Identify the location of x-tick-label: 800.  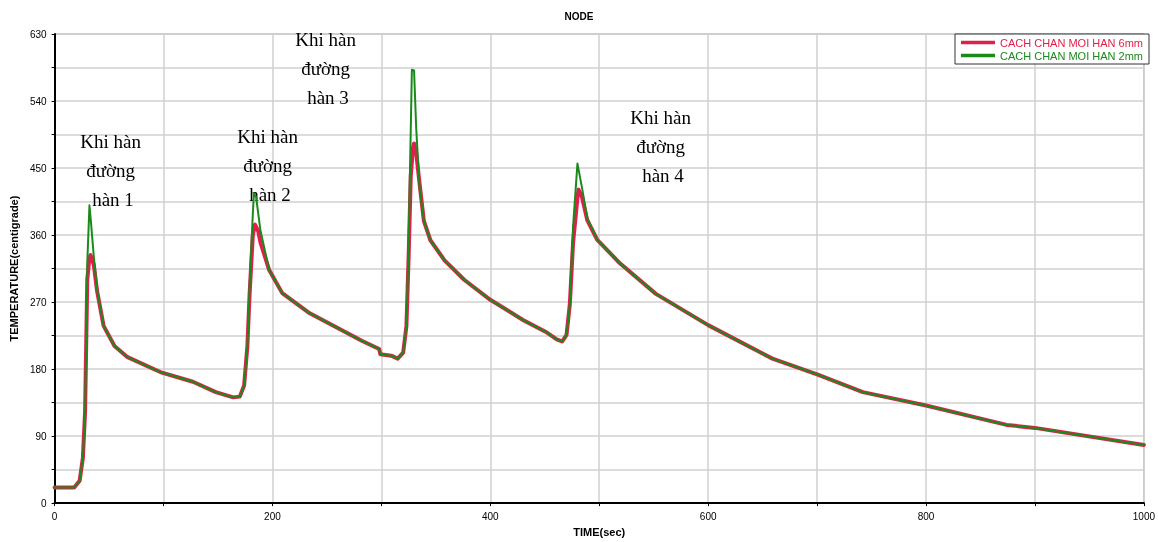
(926, 516).